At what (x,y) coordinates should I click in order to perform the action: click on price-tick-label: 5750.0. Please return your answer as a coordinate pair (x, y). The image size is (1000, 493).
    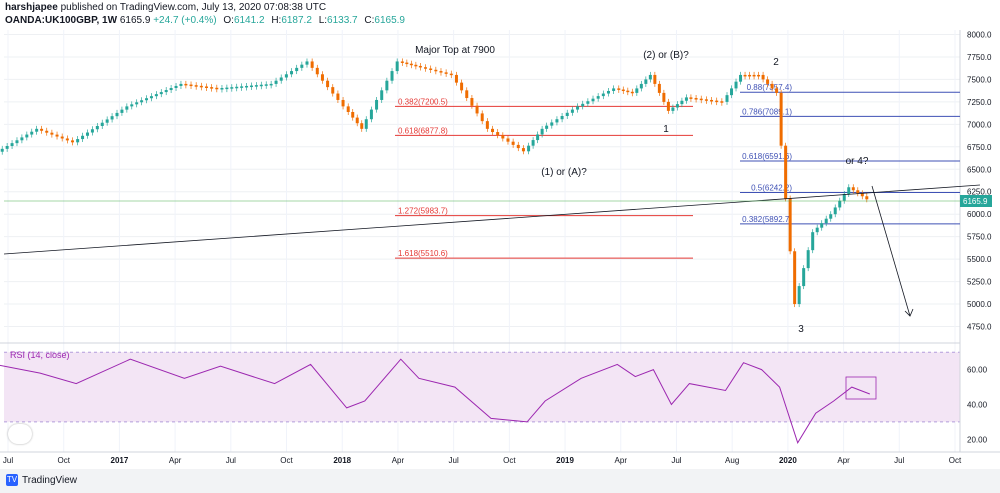
    Looking at the image, I should click on (979, 237).